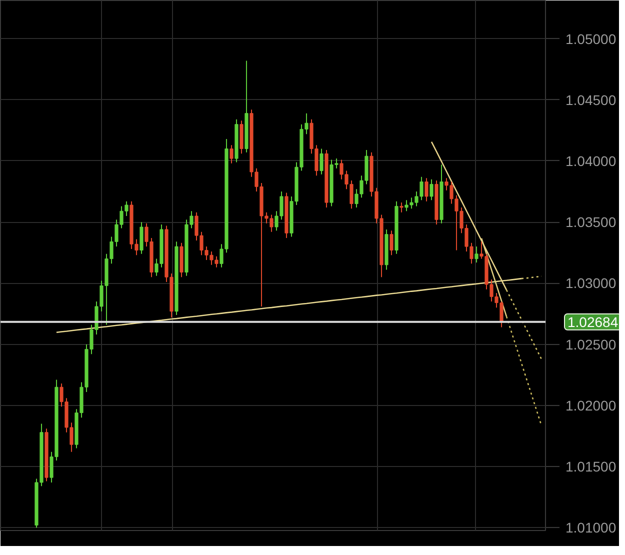  Describe the element at coordinates (591, 100) in the screenshot. I see `y-tick-label: 1.04500` at that location.